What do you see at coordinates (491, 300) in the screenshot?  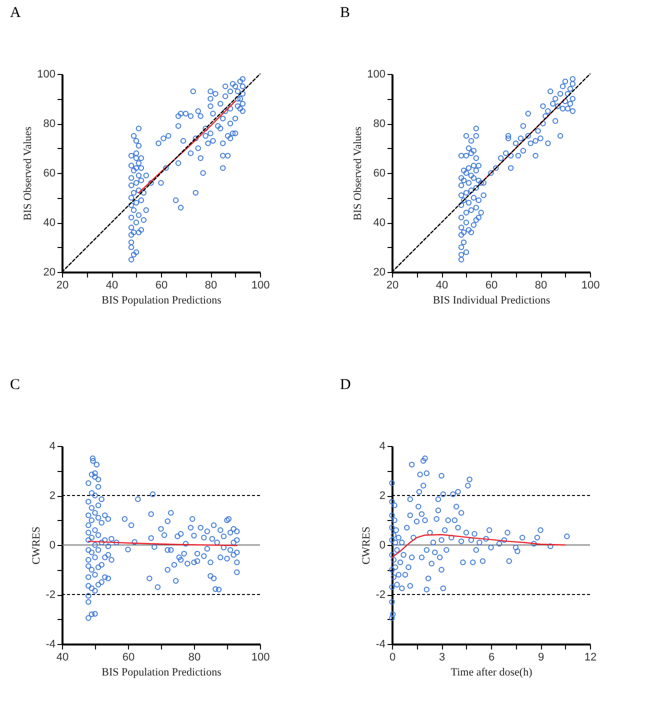 I see `x-axis-title: BIS Individual Predictions` at bounding box center [491, 300].